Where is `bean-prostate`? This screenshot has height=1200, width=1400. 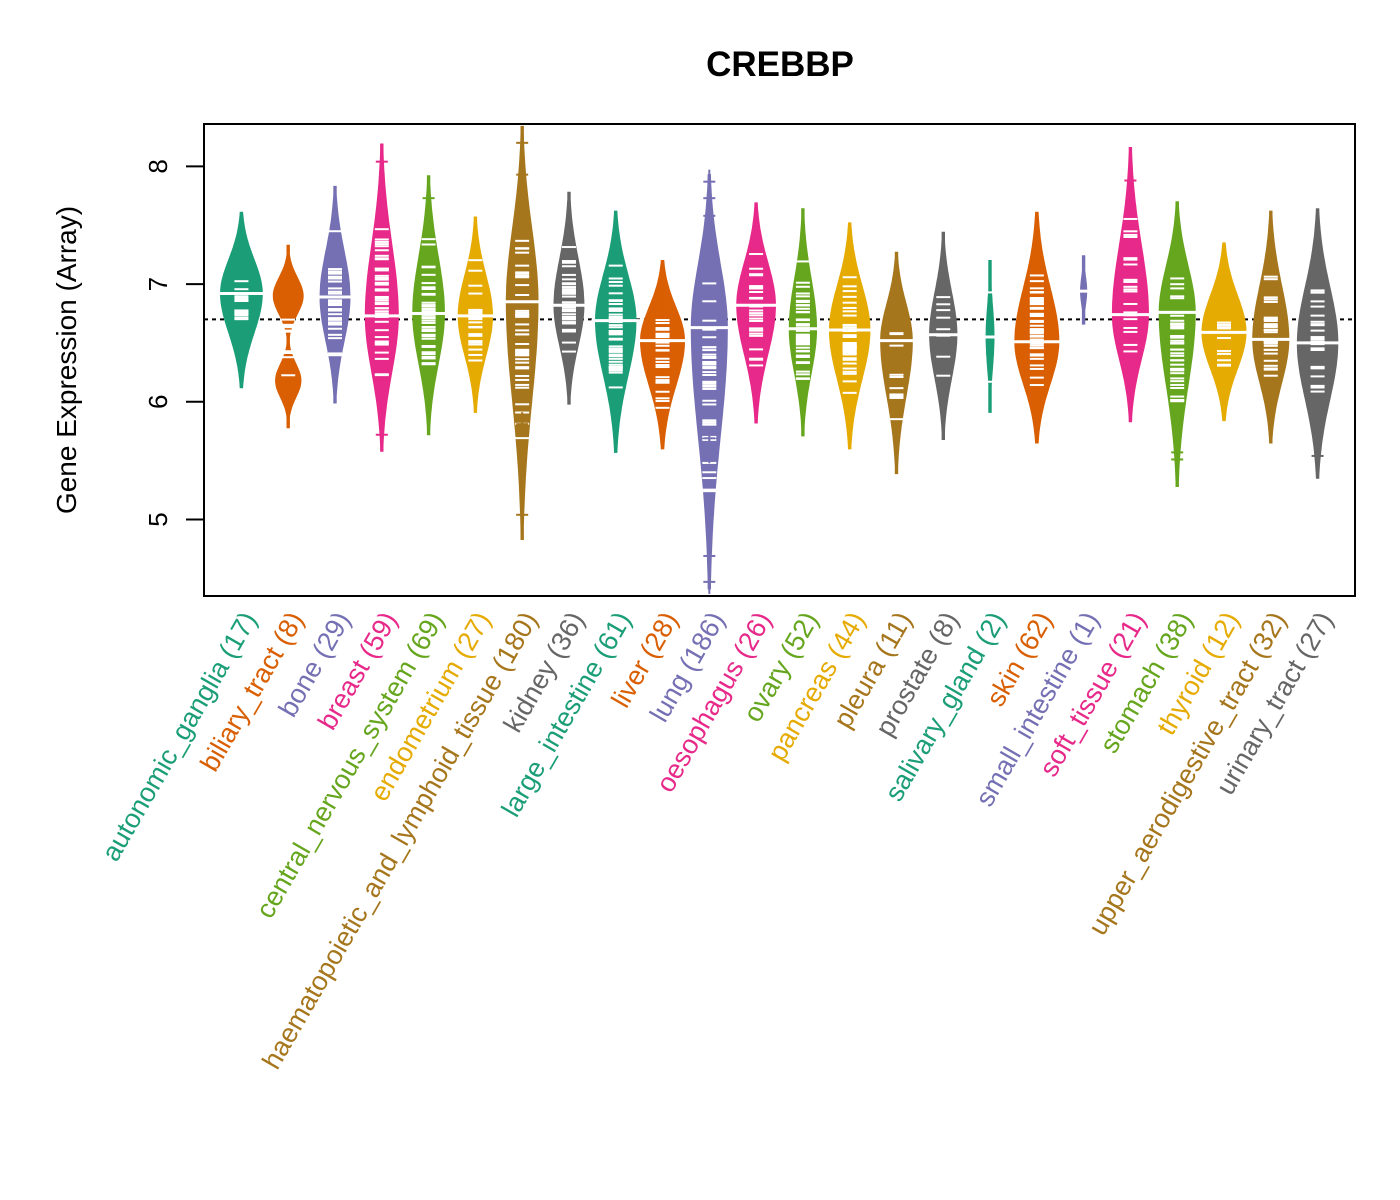 bean-prostate is located at coordinates (943, 335).